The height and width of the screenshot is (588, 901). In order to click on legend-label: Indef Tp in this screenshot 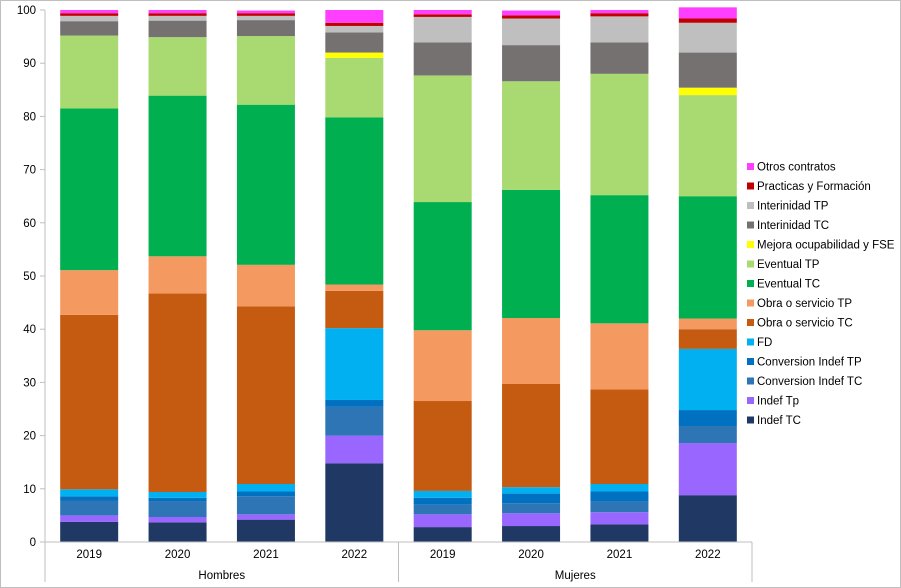, I will do `click(778, 402)`.